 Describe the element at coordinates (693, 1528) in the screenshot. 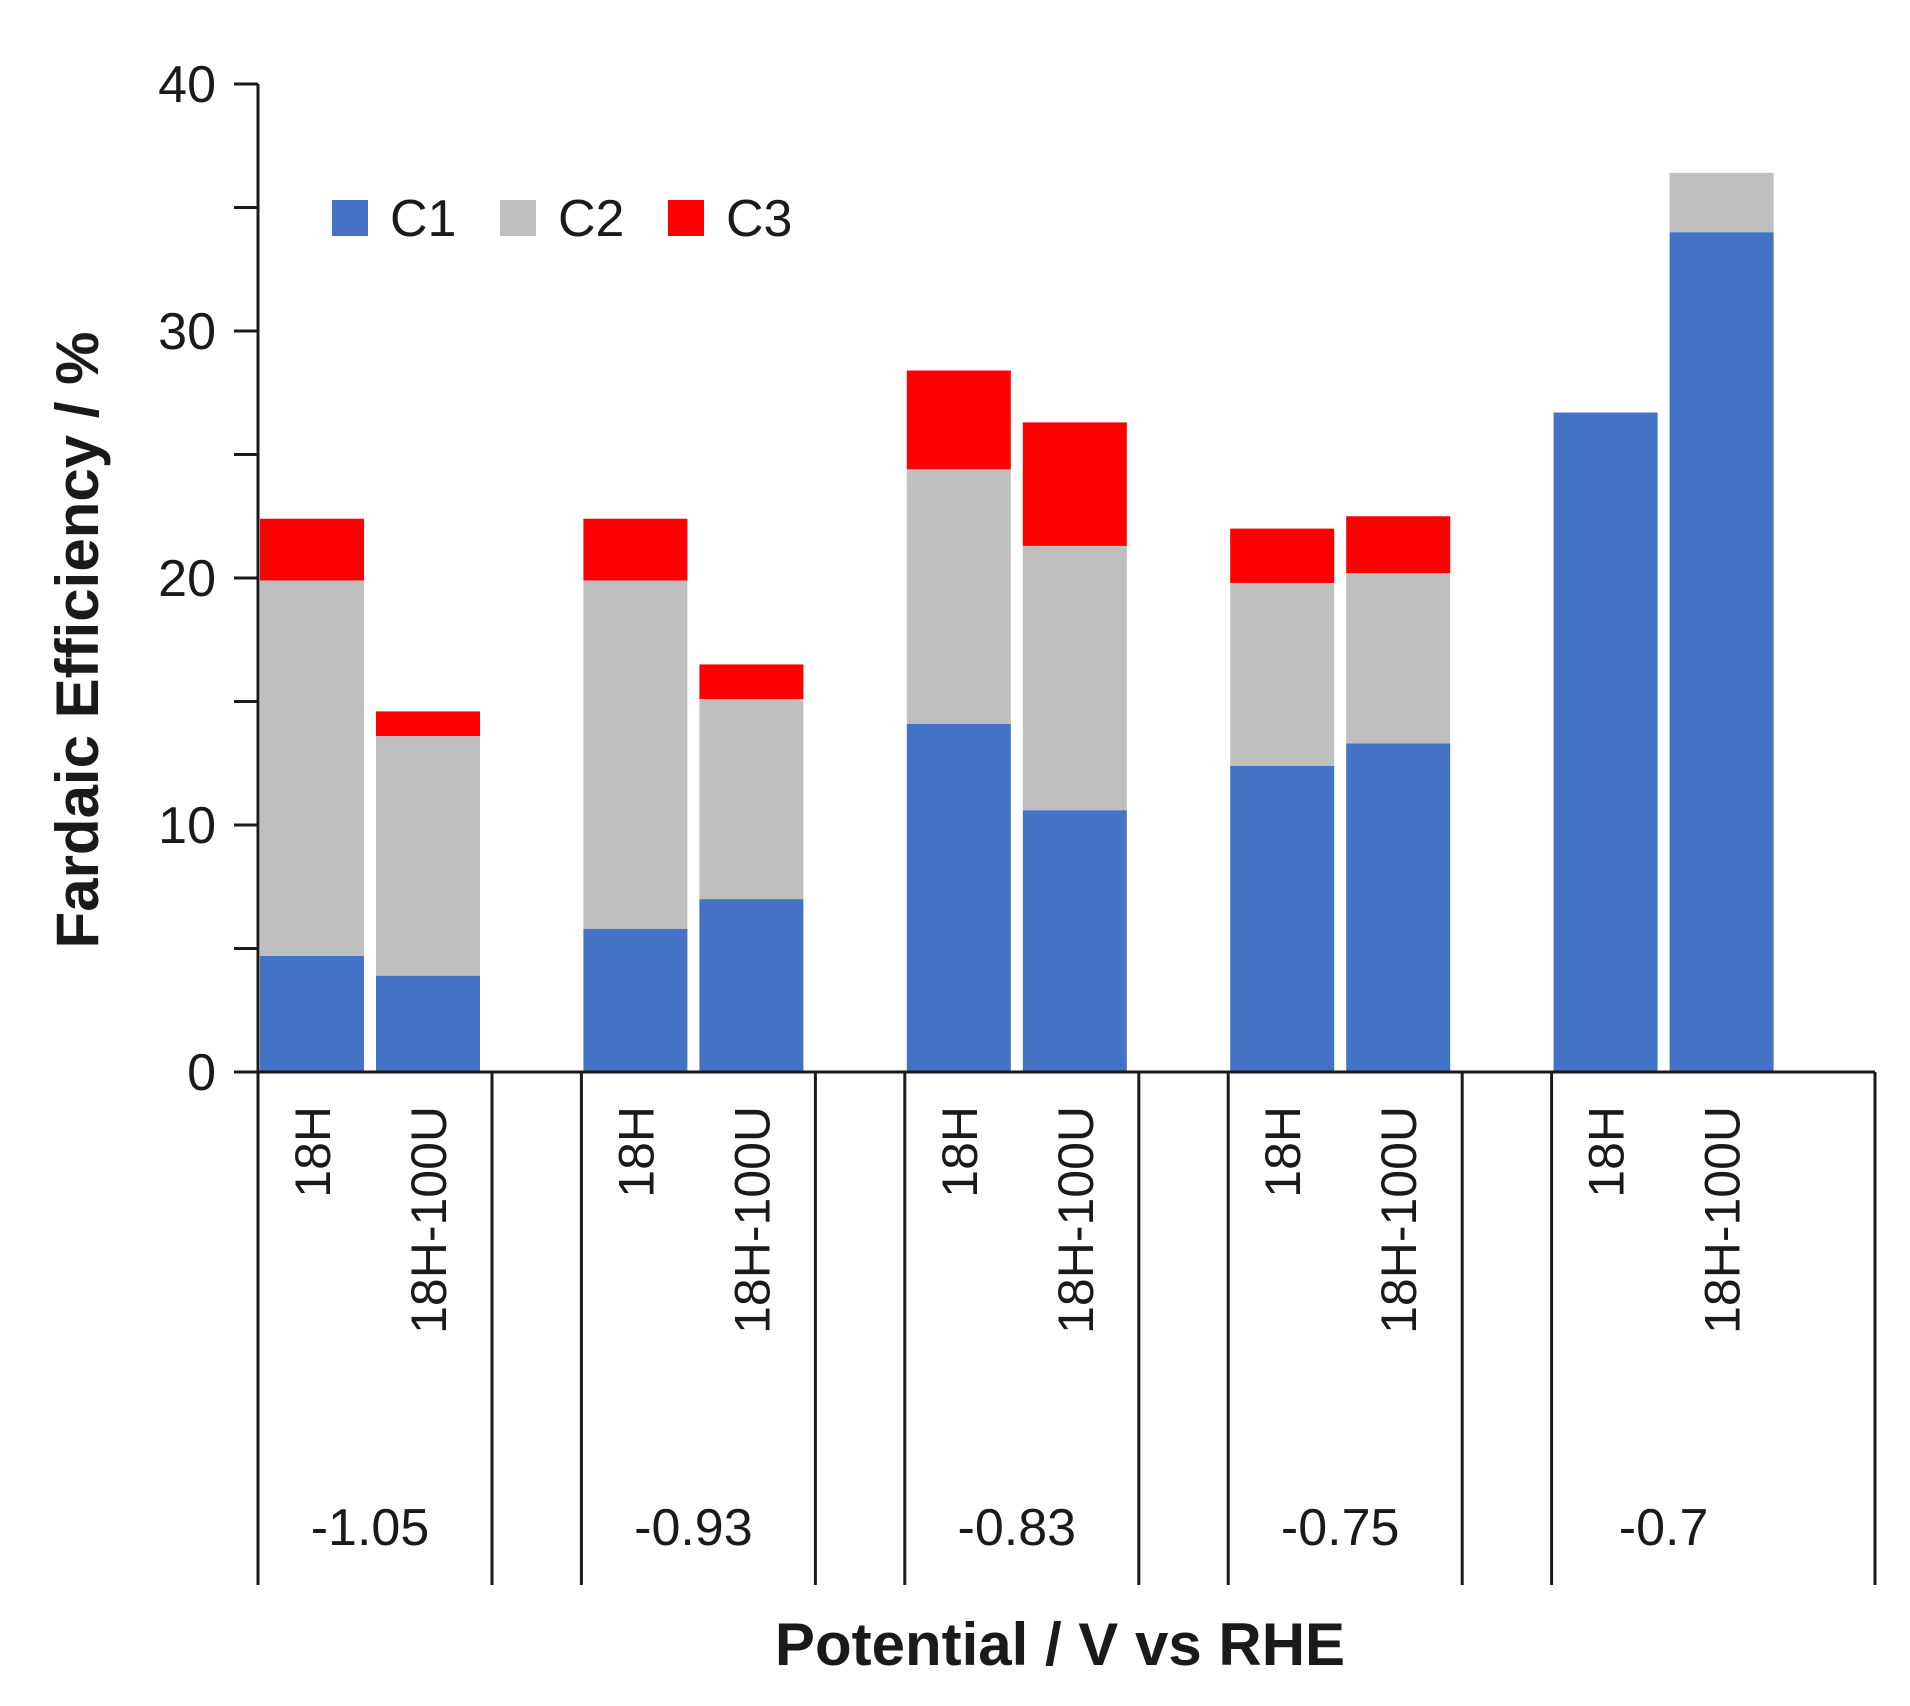

I see `group-label: -0.93` at that location.